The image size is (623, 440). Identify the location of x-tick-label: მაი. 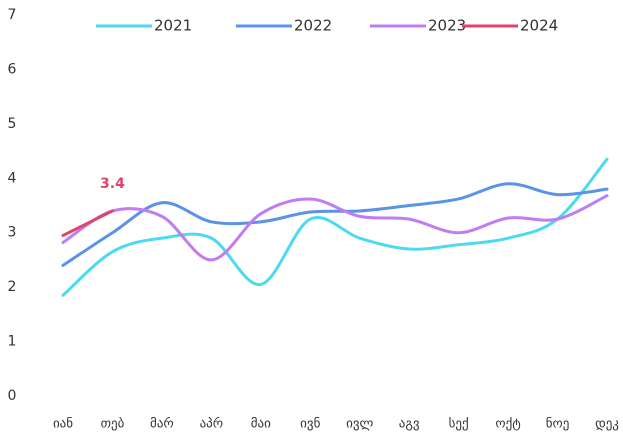
(261, 424).